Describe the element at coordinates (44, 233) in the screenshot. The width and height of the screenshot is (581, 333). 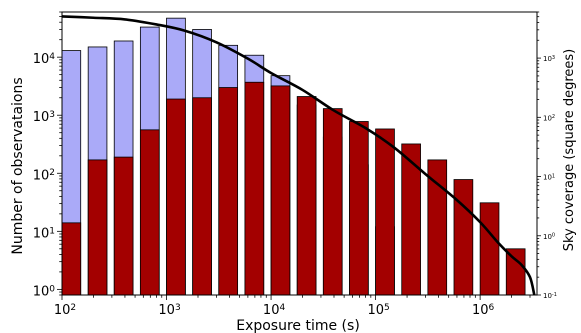
I see `y-tick-label: 101` at that location.